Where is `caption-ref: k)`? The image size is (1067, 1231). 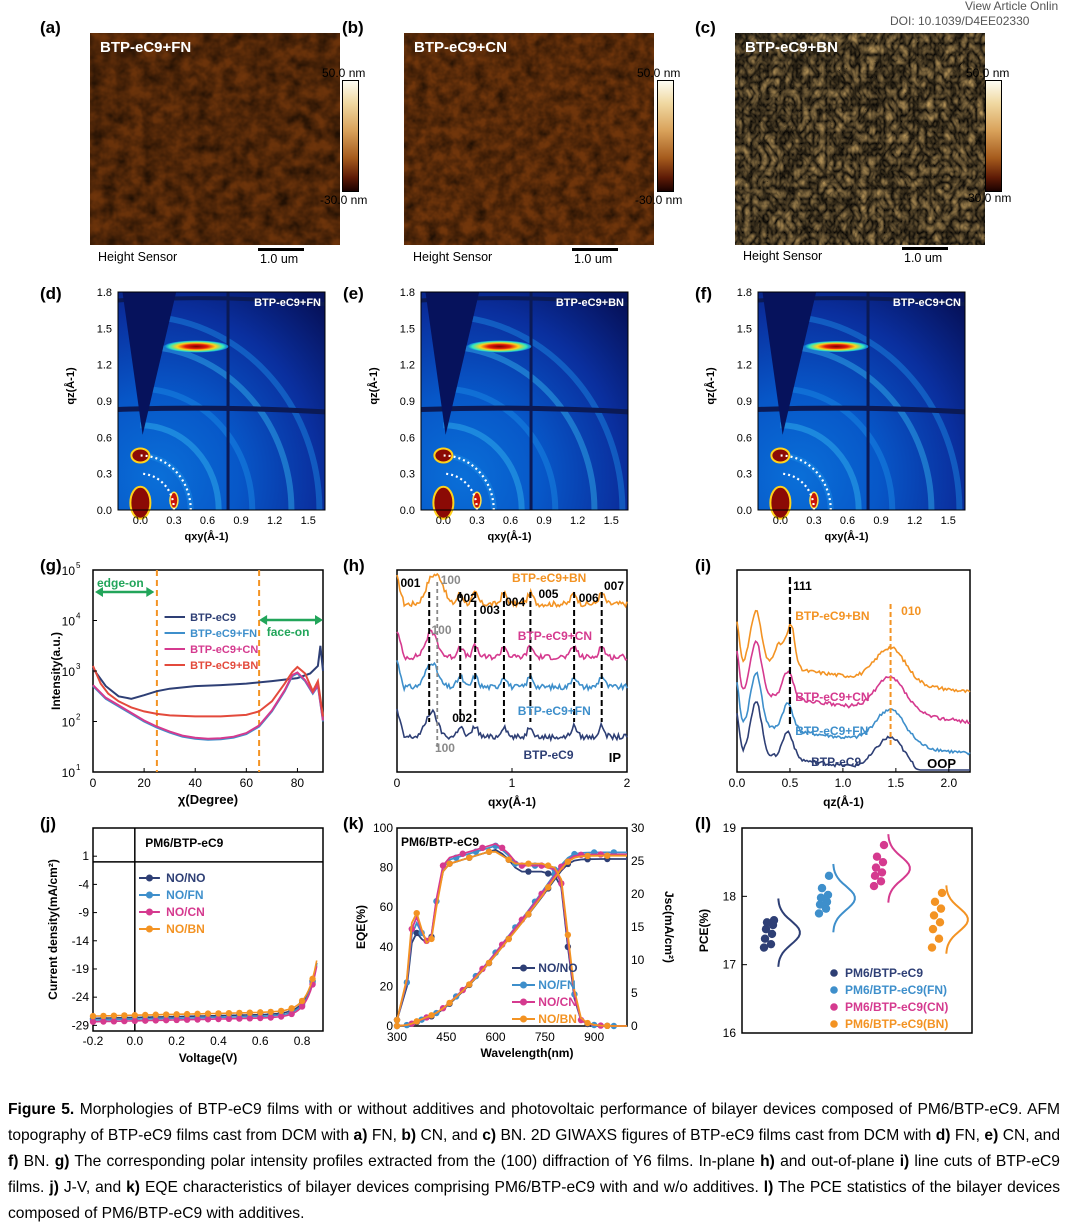 caption-ref: k) is located at coordinates (133, 1187).